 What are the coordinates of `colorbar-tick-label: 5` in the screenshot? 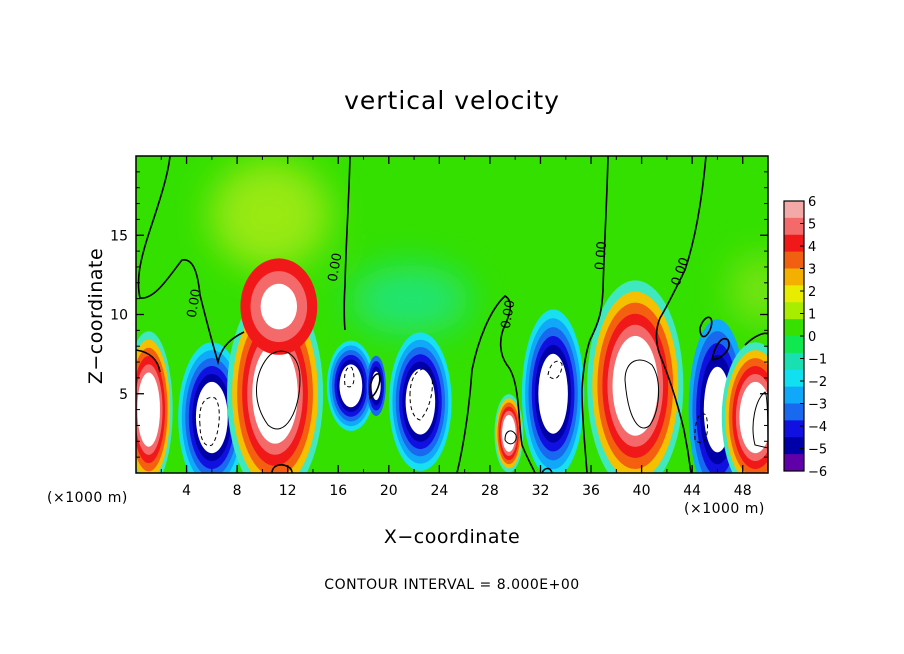 It's located at (812, 225).